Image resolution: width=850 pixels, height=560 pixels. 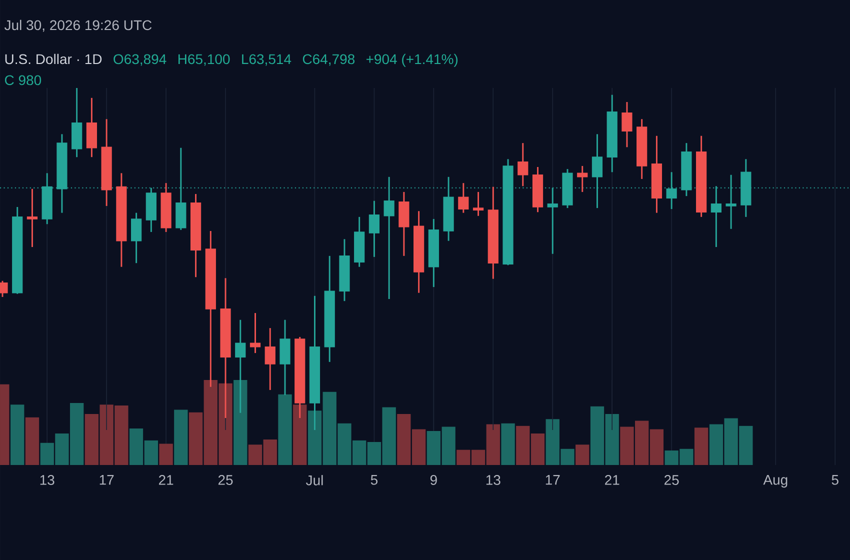 I want to click on text: +904 (+1.41%), so click(x=412, y=60).